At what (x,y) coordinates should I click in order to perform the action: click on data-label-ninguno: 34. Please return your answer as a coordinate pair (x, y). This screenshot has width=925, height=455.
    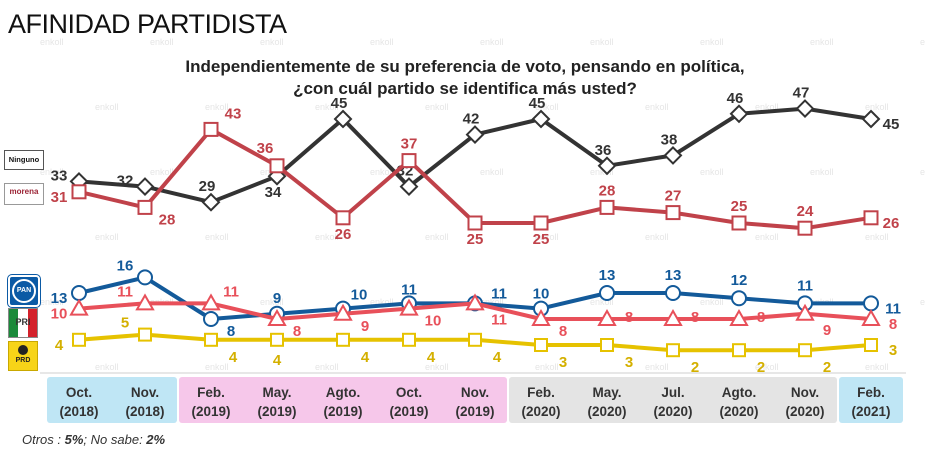
    Looking at the image, I should click on (273, 192).